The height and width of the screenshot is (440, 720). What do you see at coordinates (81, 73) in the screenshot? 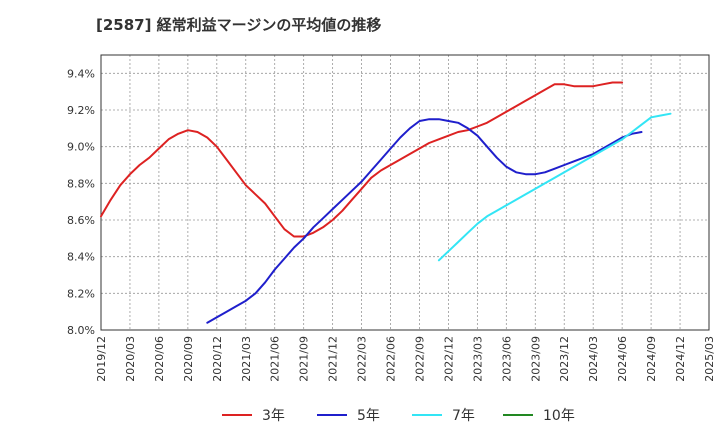
I see `y-tick-label: 9.4%` at bounding box center [81, 73].